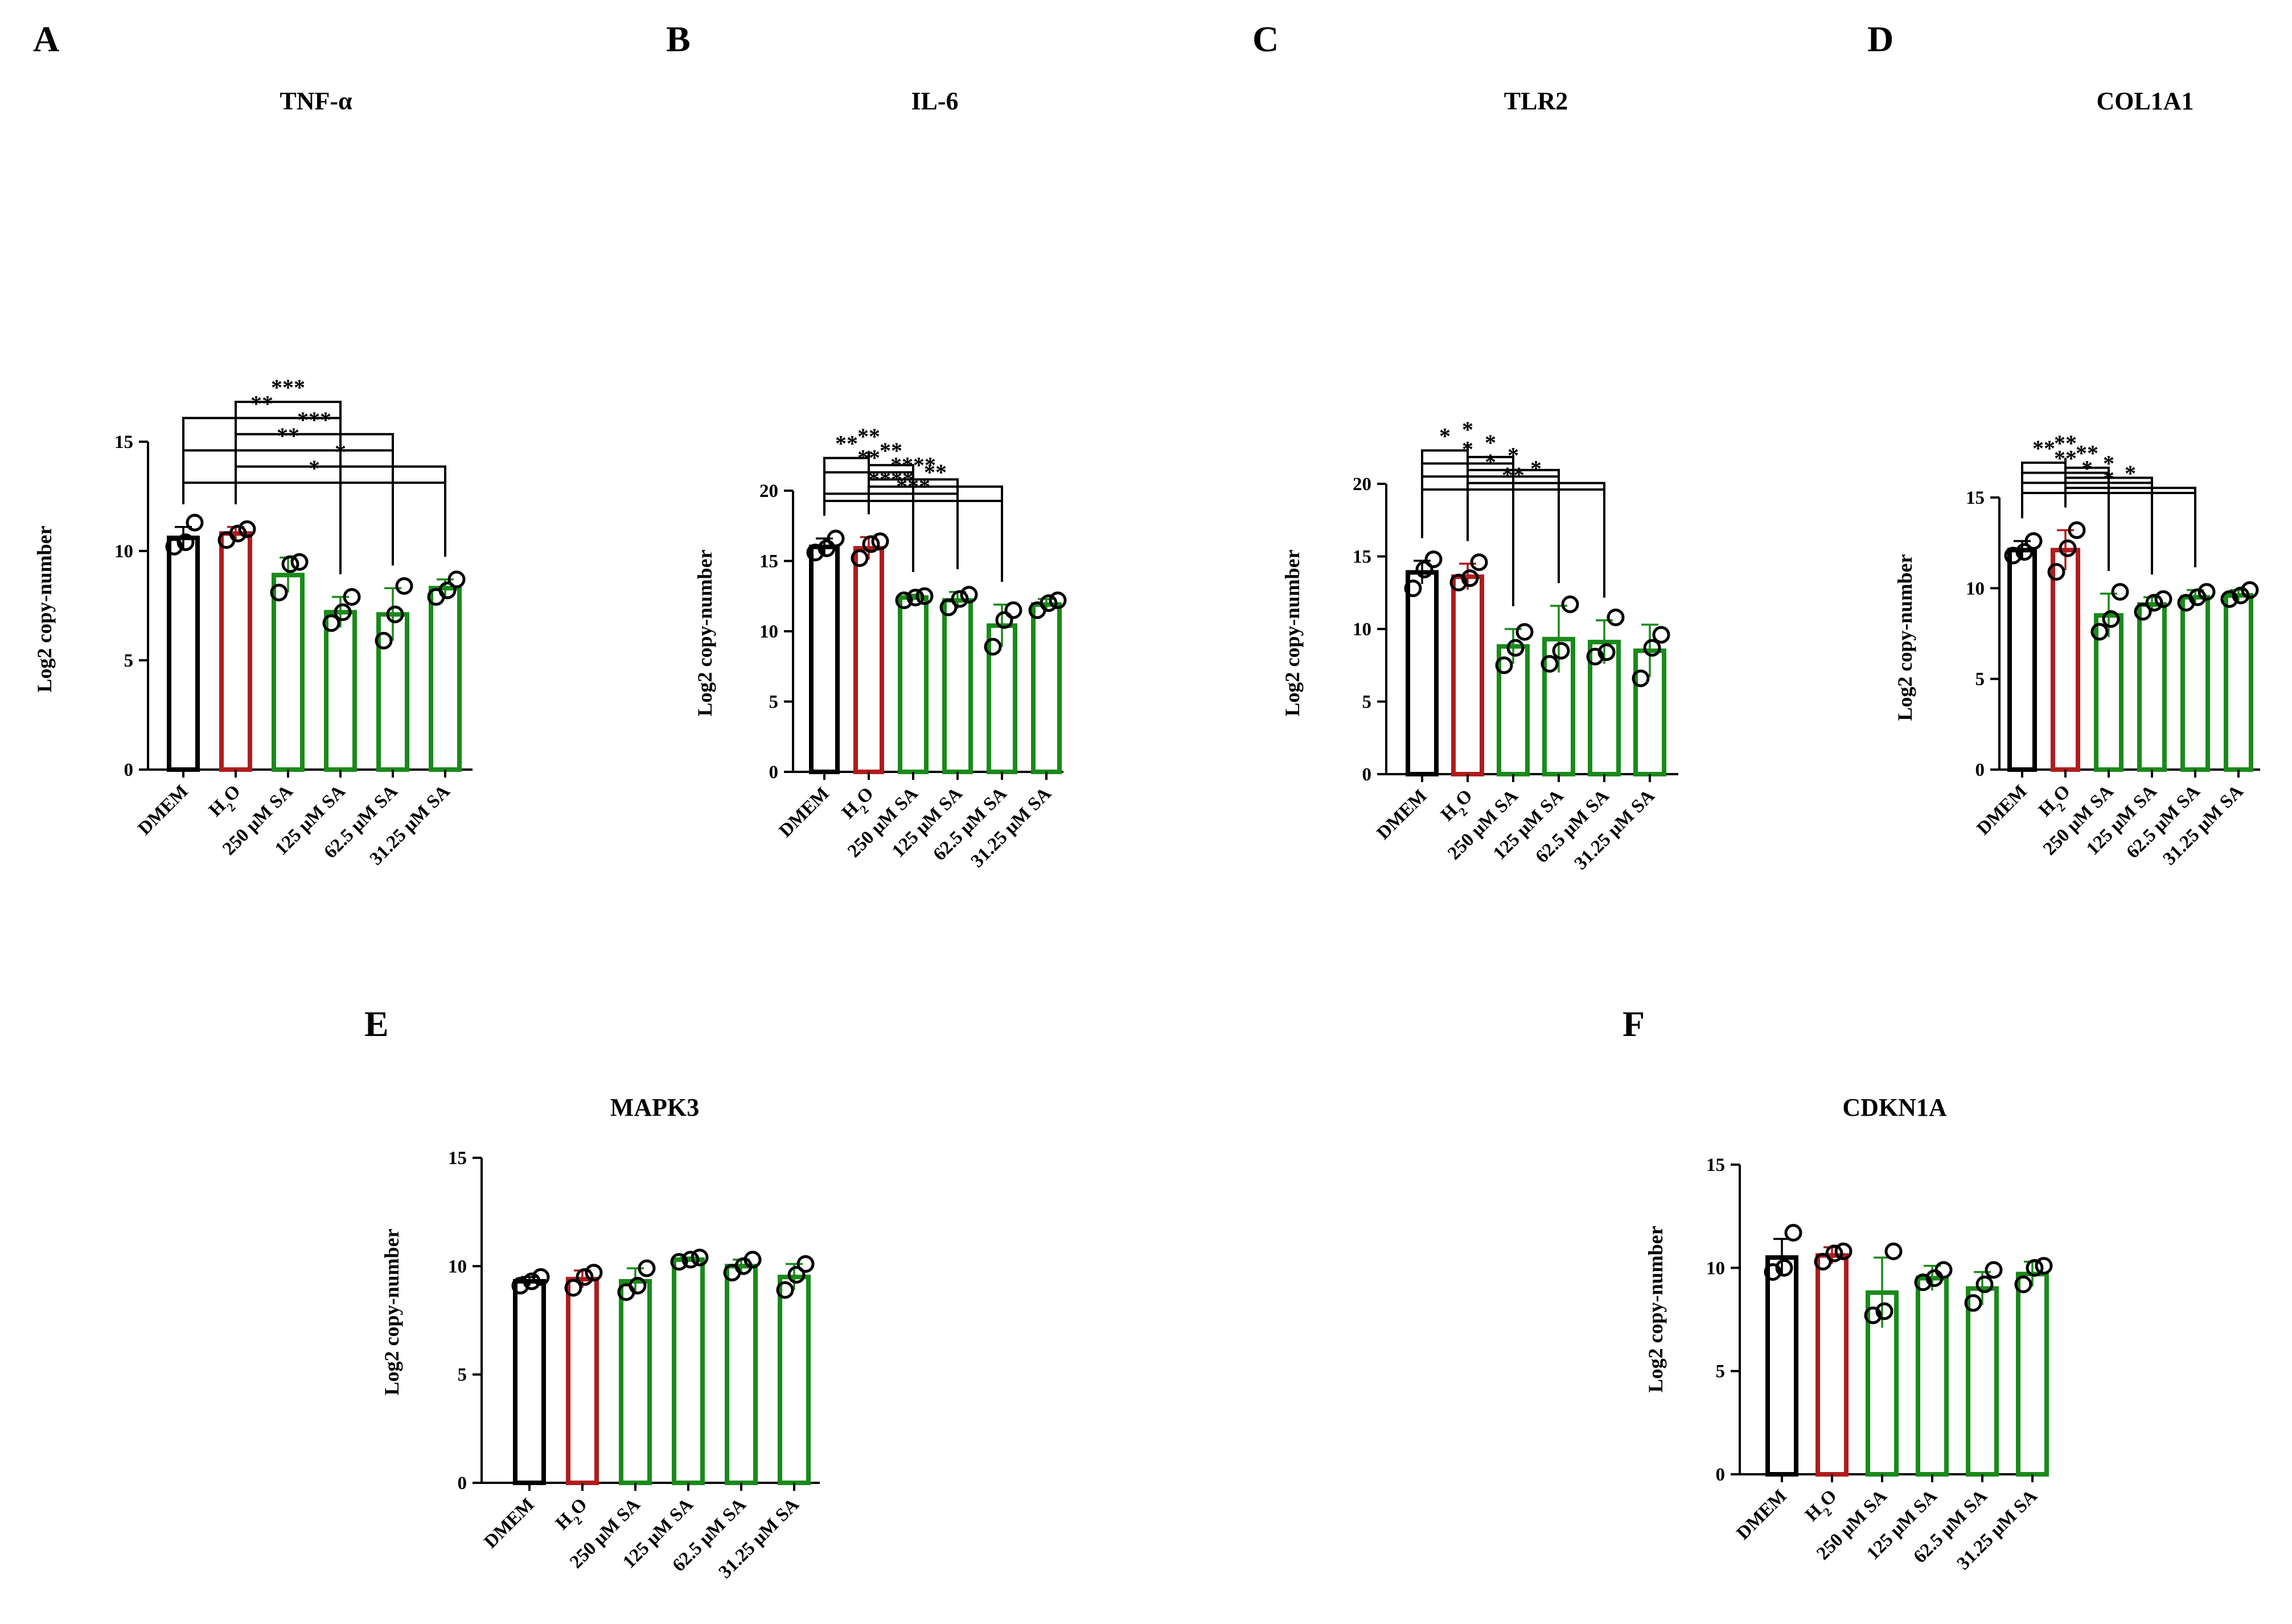 This screenshot has height=1624, width=2292. Describe the element at coordinates (46, 39) in the screenshot. I see `panel-letter: A` at that location.